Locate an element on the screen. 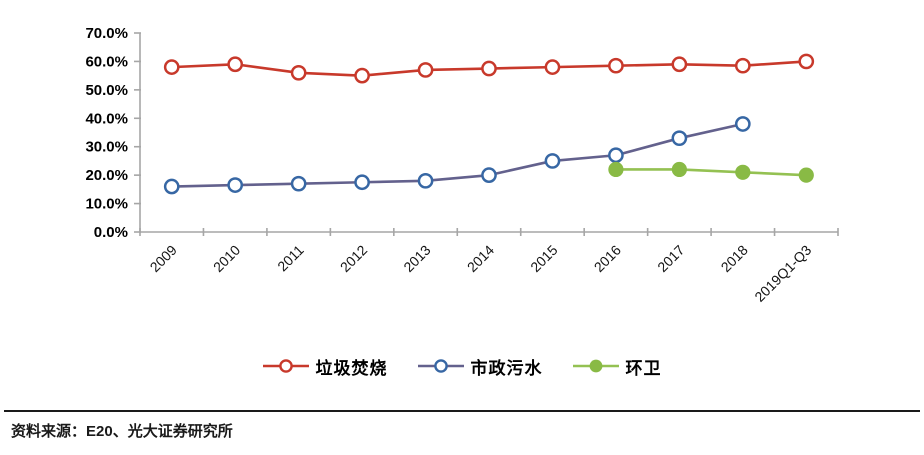 The width and height of the screenshot is (924, 455). x-axis-category-label: 2016 is located at coordinates (607, 258).